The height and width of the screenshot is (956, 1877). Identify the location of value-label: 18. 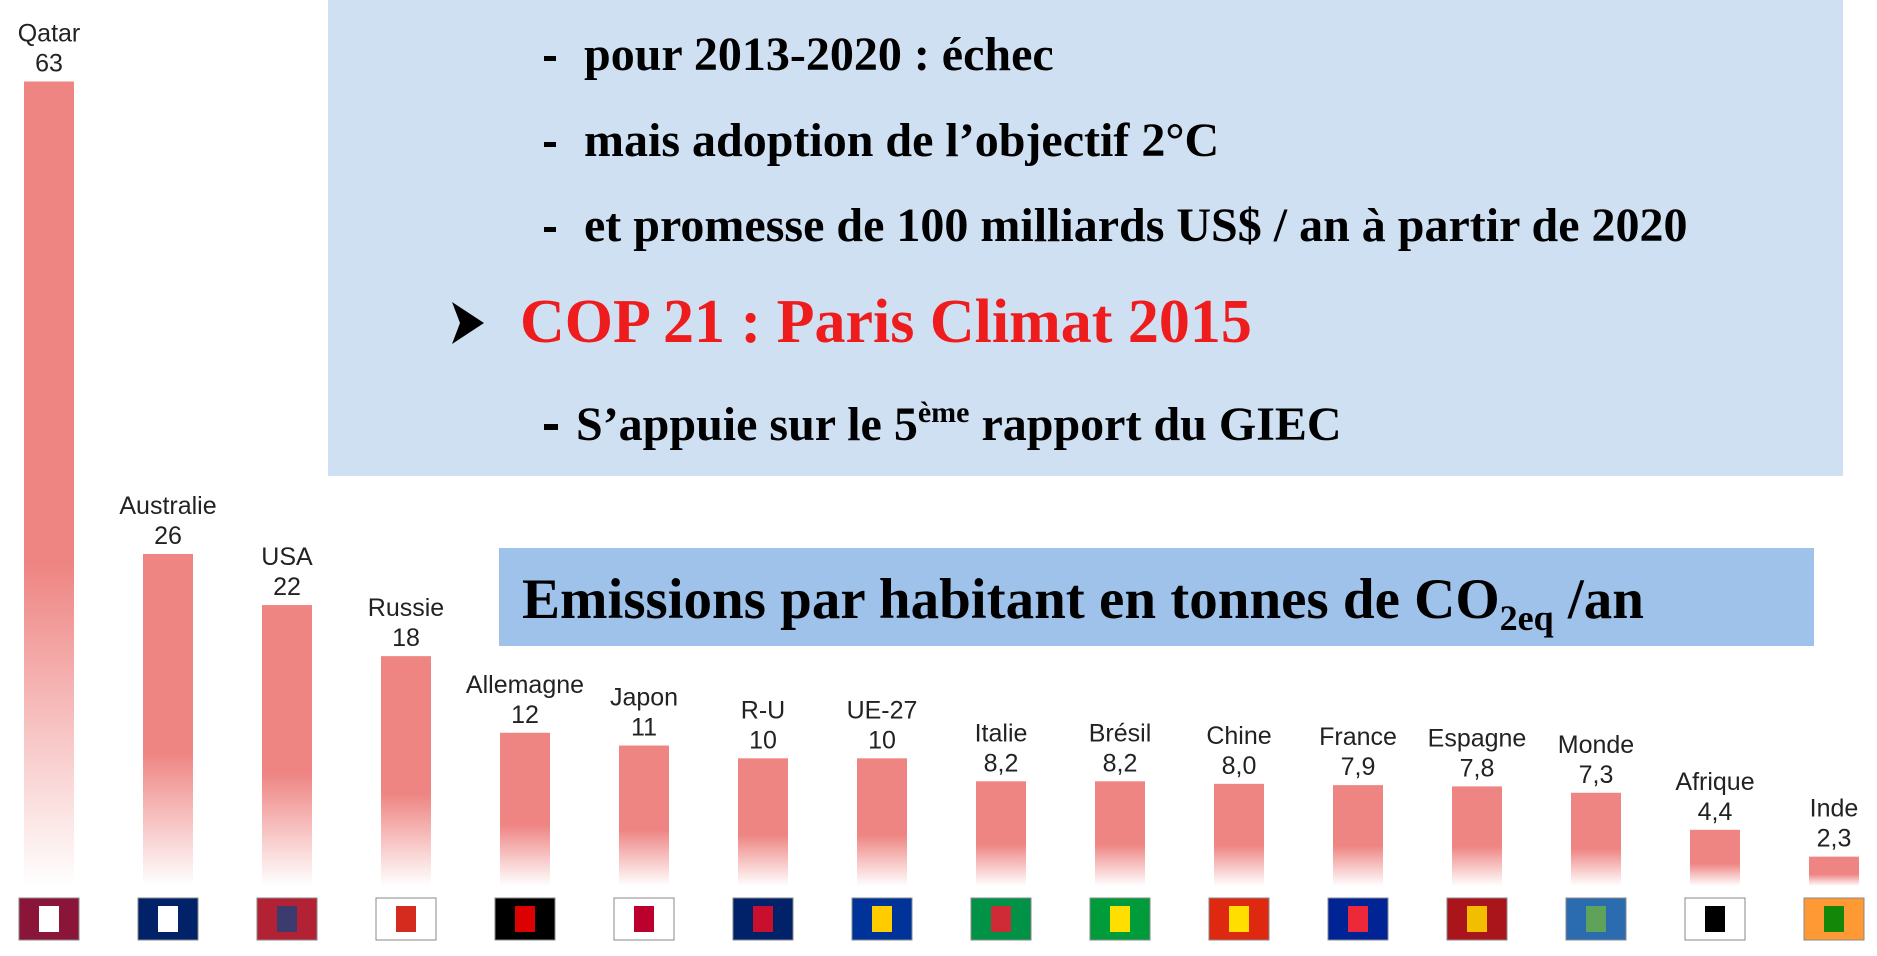
(406, 638).